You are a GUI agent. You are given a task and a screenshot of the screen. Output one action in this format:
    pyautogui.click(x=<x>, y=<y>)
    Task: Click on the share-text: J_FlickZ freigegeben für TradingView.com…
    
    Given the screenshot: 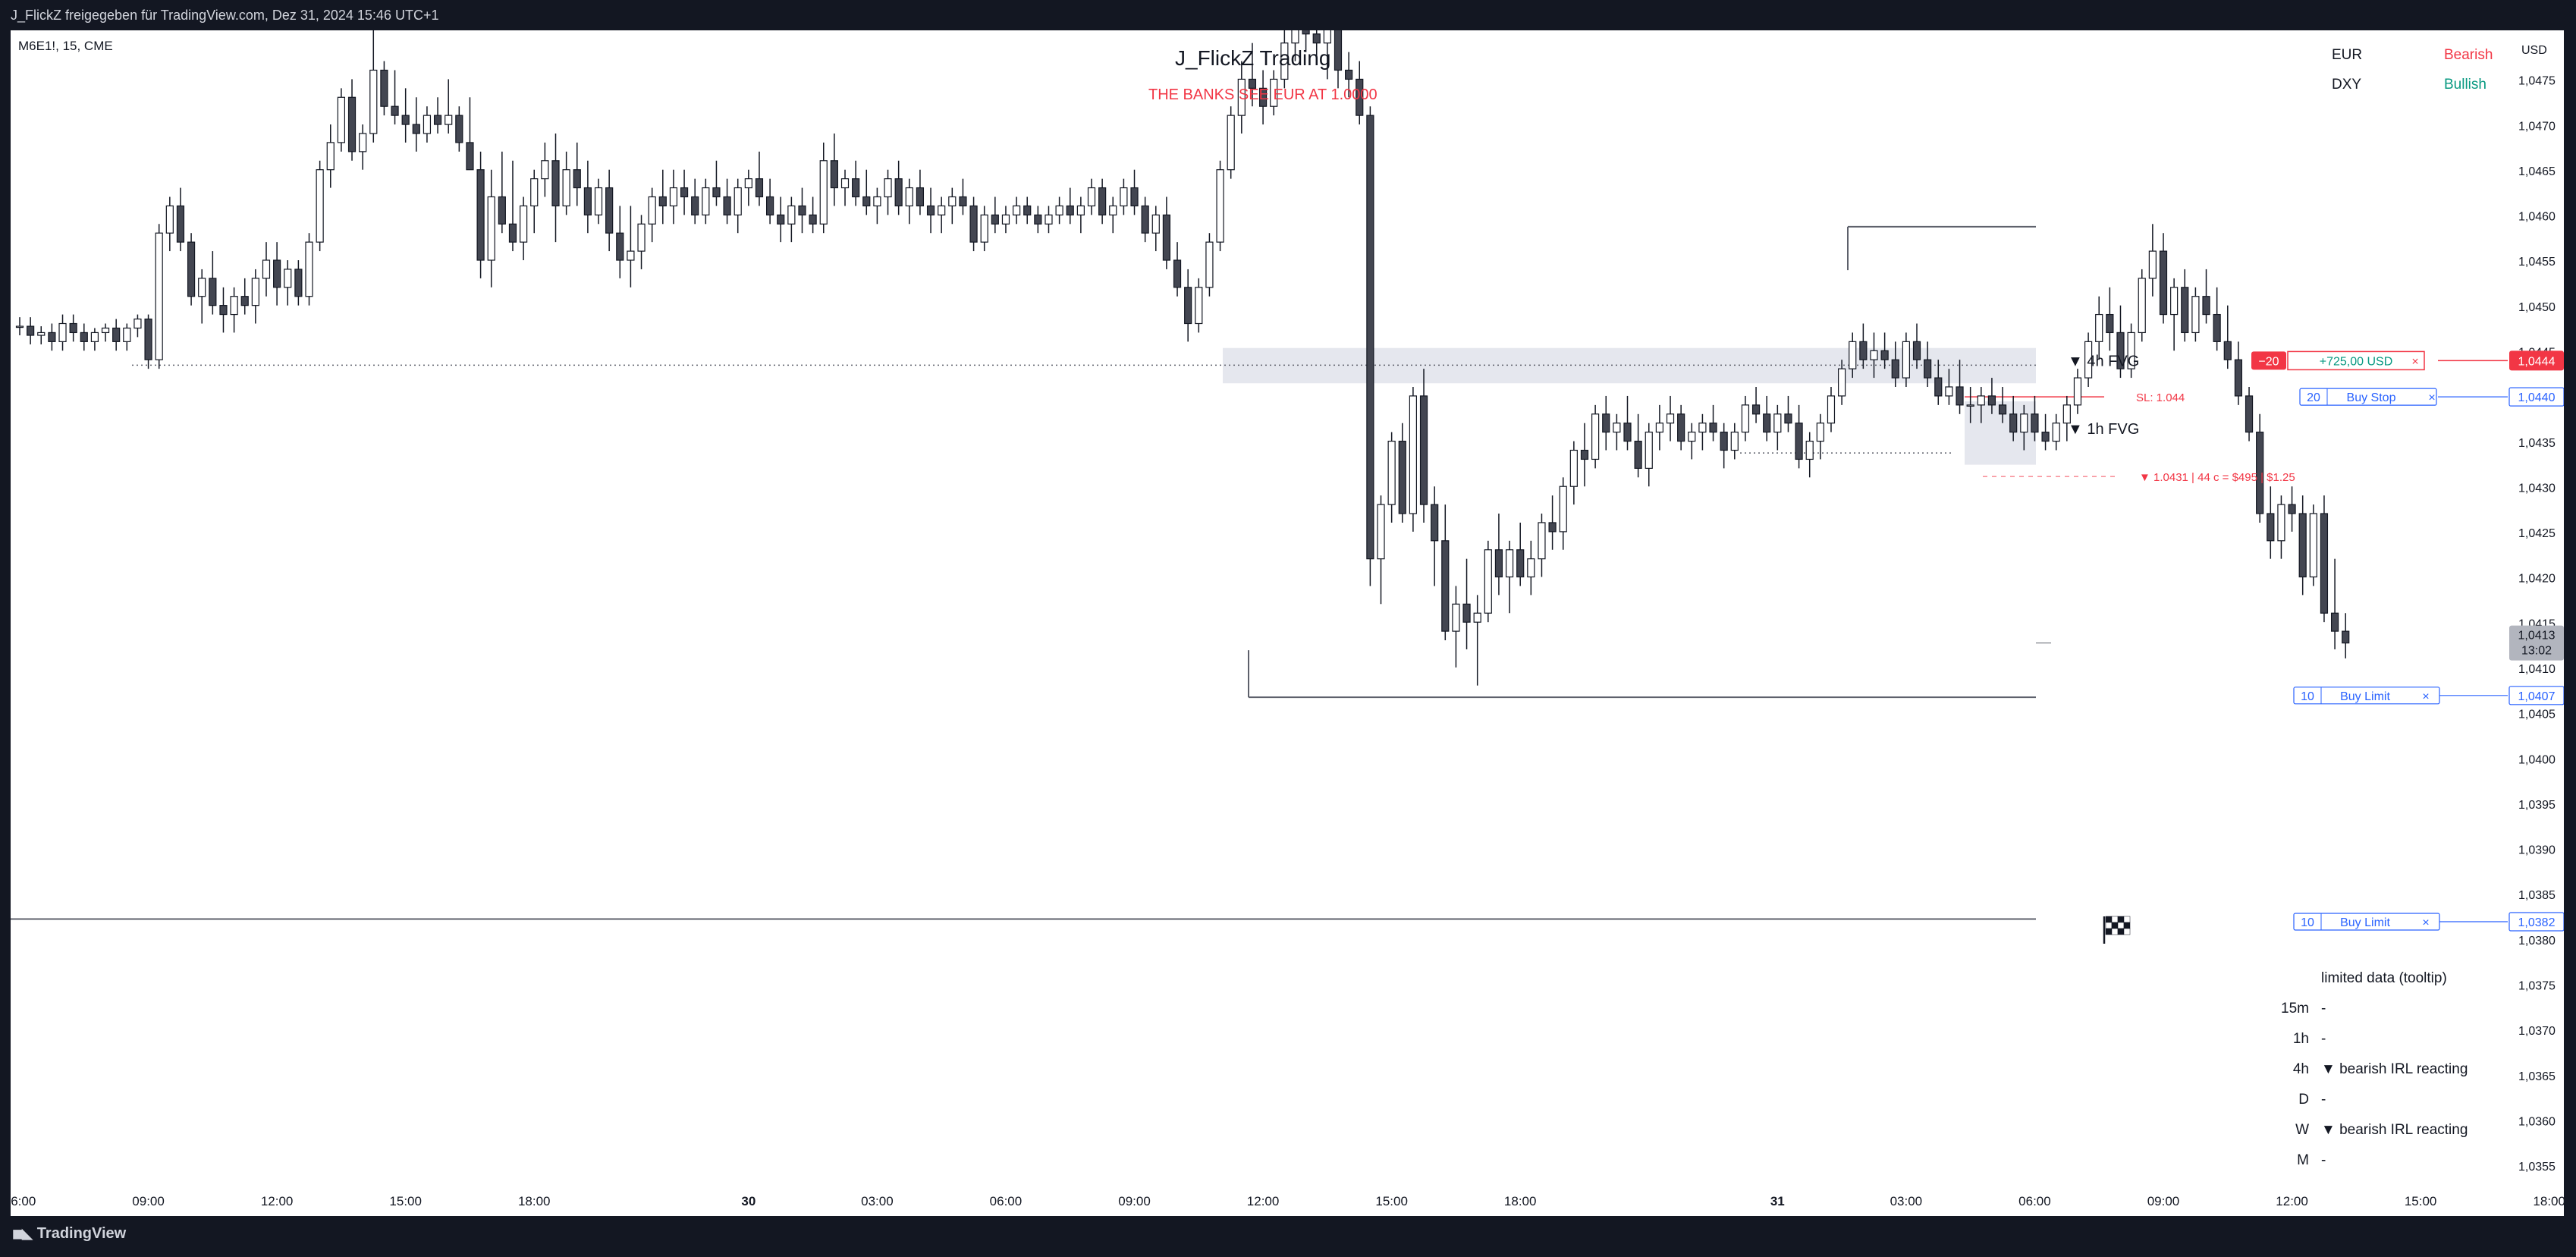 What is the action you would take?
    pyautogui.click(x=225, y=15)
    